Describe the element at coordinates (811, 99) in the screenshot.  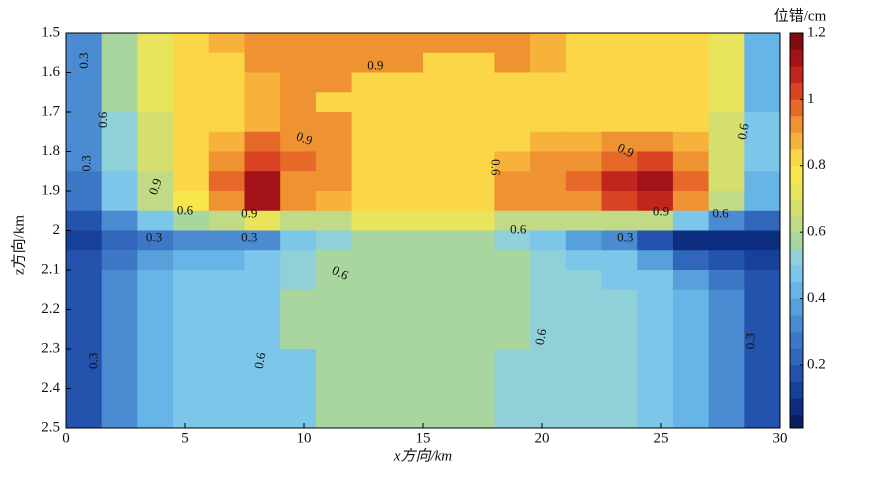
I see `colorbar-tick-label: 1` at that location.